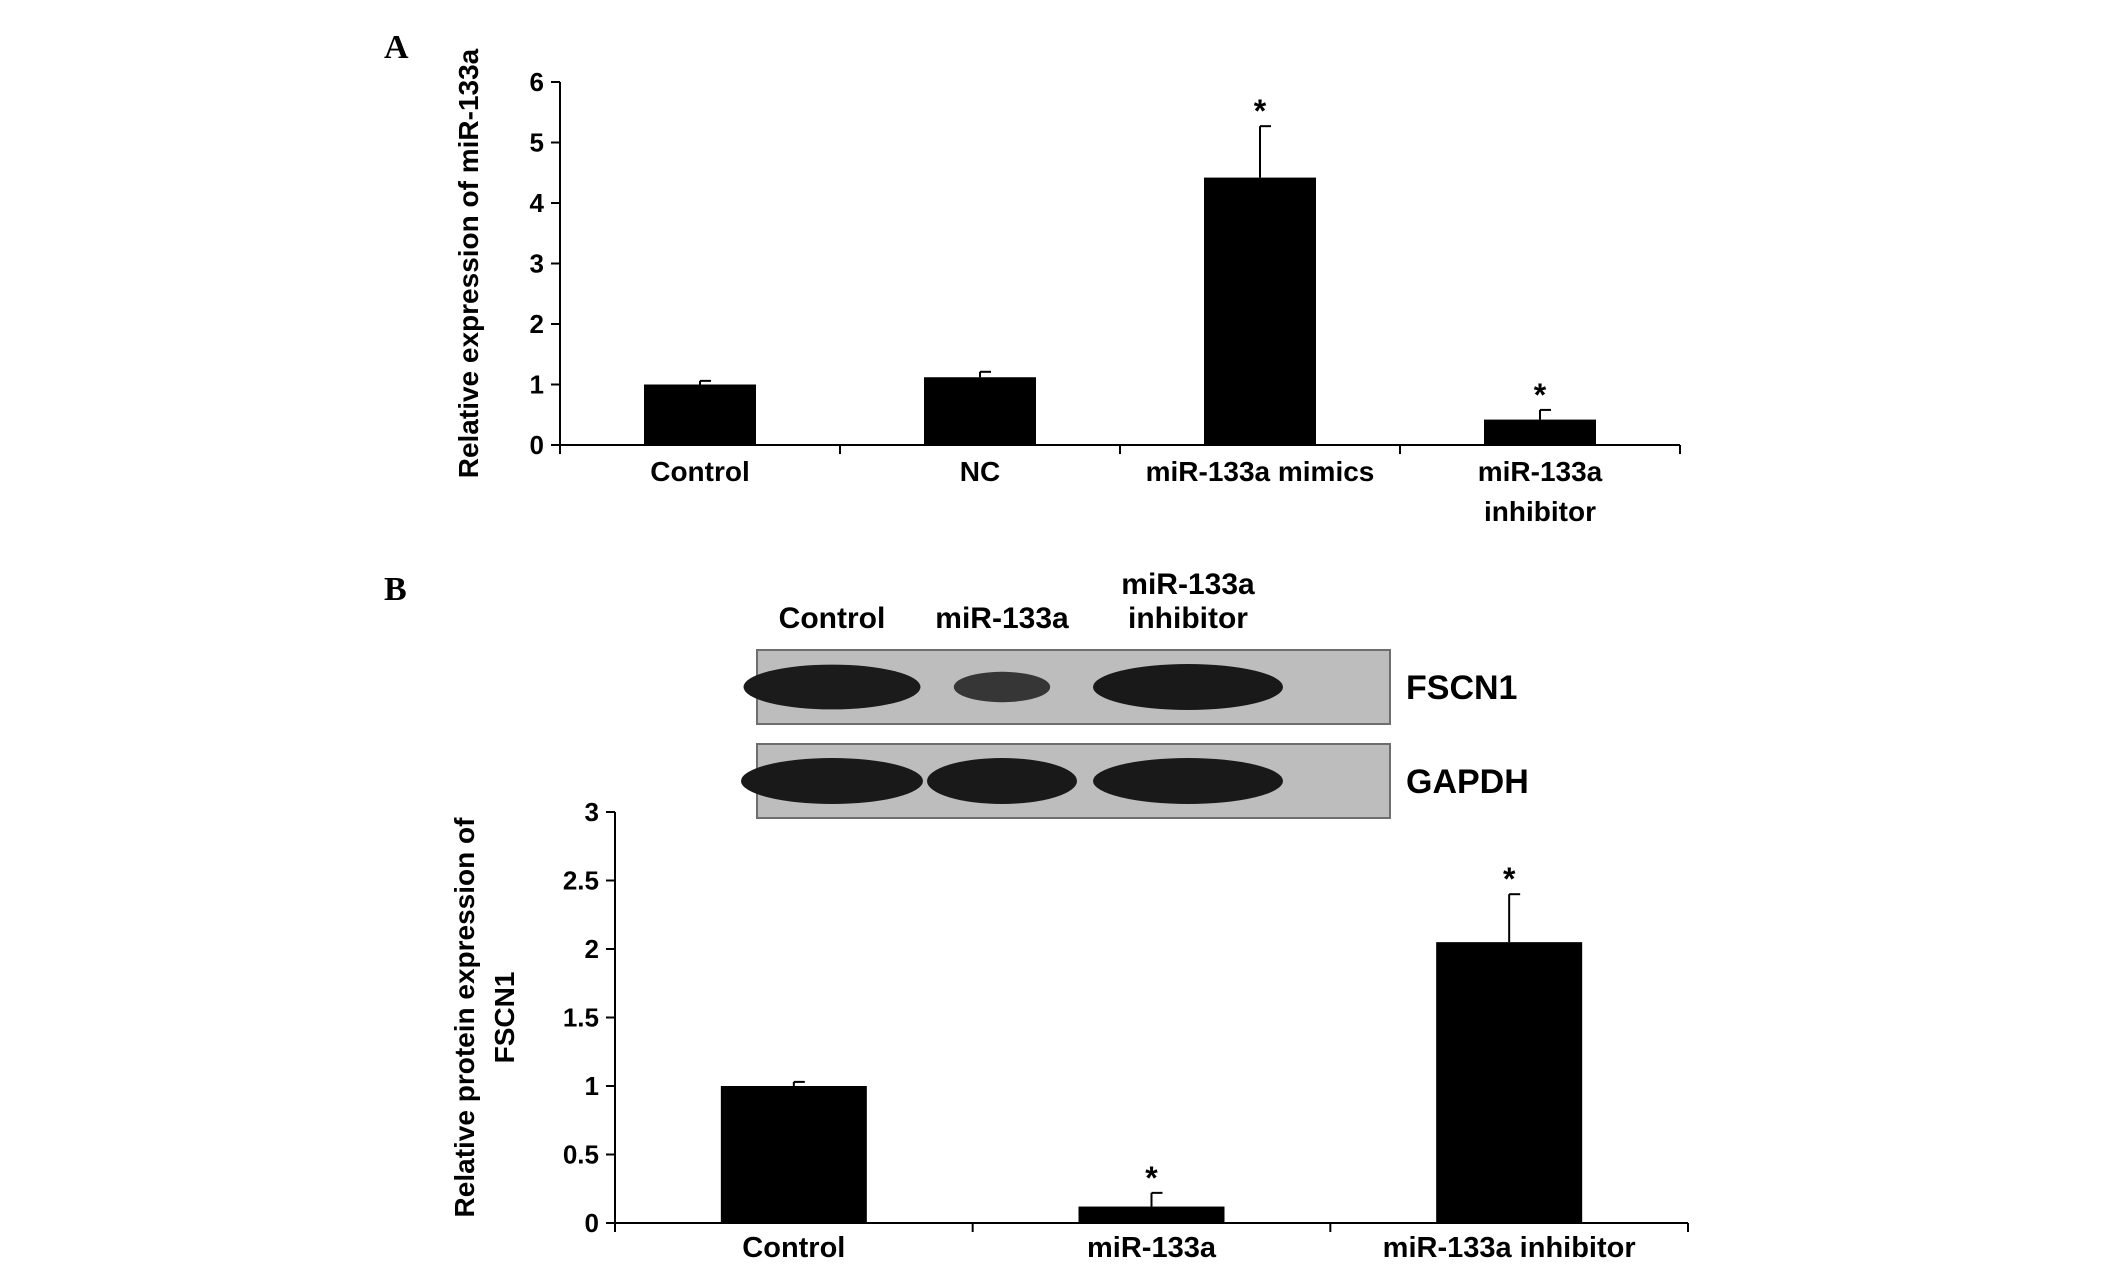 The height and width of the screenshot is (1266, 2126). What do you see at coordinates (464, 1017) in the screenshot?
I see `y-axis-title: Relative protein expression of` at bounding box center [464, 1017].